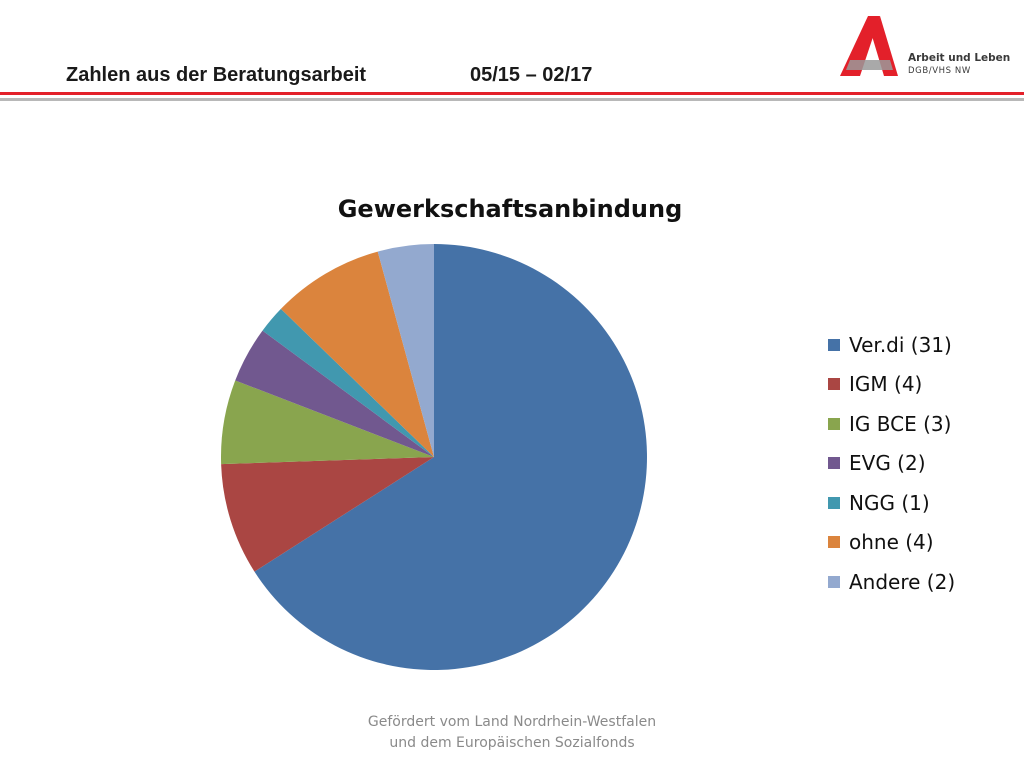 The image size is (1024, 768). I want to click on legend-label: Ver.di (31), so click(900, 344).